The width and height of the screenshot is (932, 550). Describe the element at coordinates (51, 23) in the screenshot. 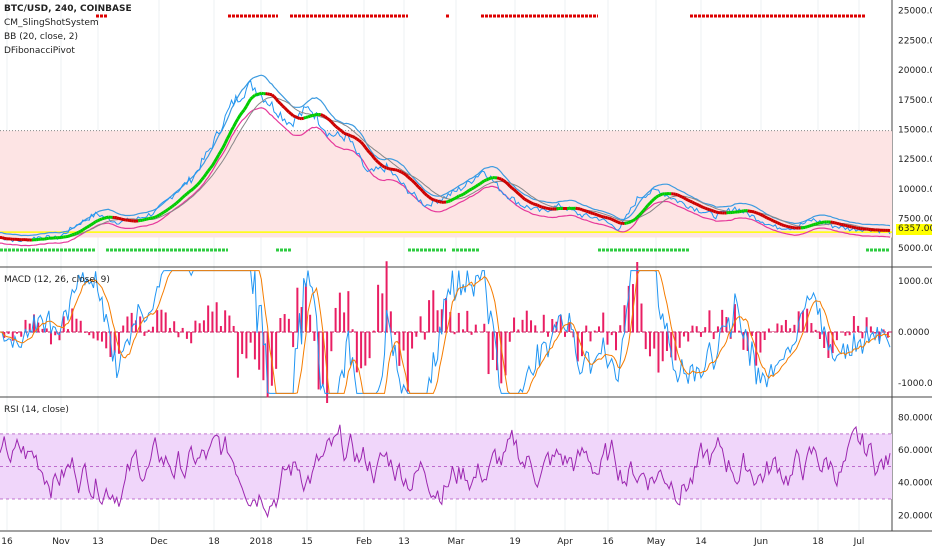

I see `indicator-label-slingshot: CM_SlingShotSystem` at that location.